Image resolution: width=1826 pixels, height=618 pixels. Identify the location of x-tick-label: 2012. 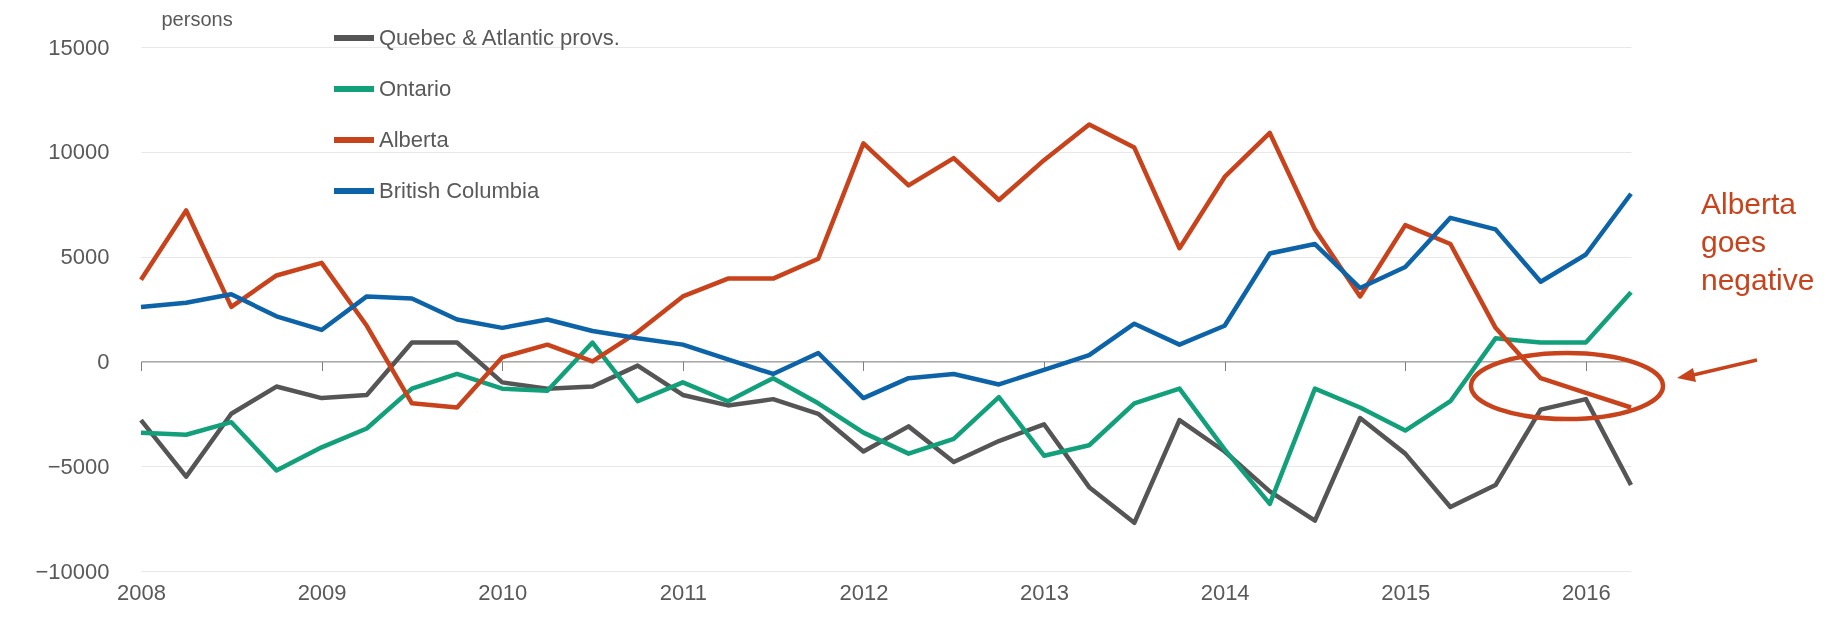
(864, 592).